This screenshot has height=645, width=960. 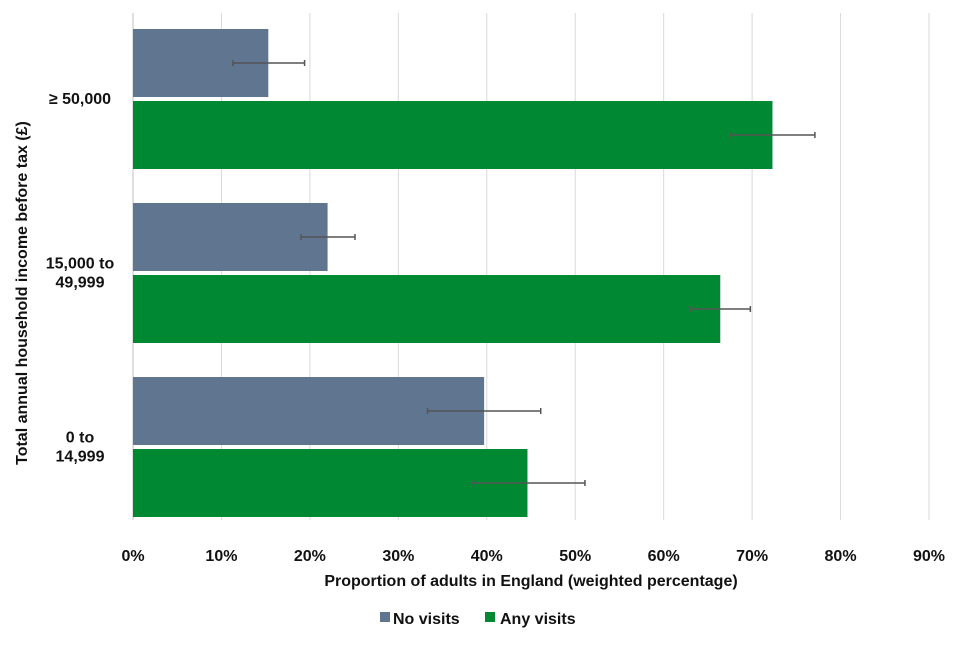 I want to click on legend-label: Any visits, so click(x=538, y=619).